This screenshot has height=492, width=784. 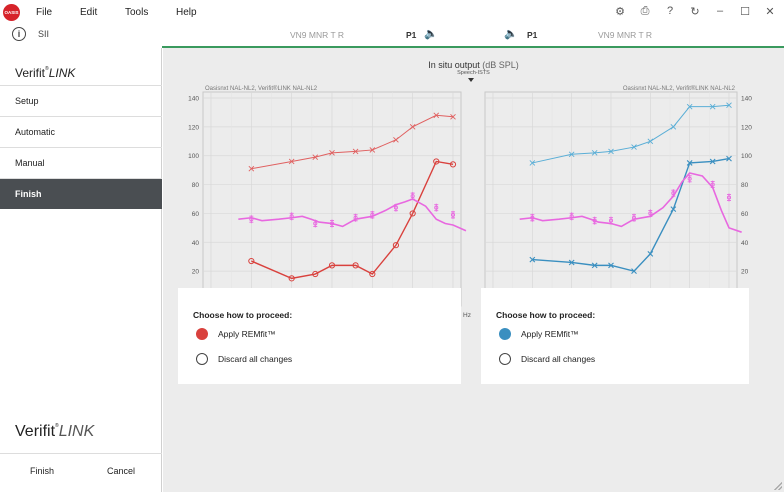 I want to click on window-controls: ⚙ ⎙ ? ↻ – ☐ ✕, so click(x=695, y=11).